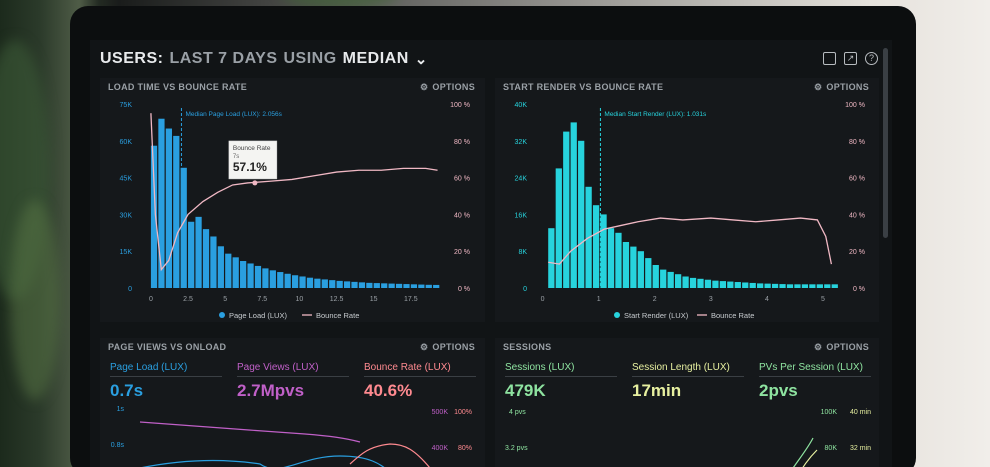 The image size is (990, 467). I want to click on x-tick-label: 17.5, so click(411, 299).